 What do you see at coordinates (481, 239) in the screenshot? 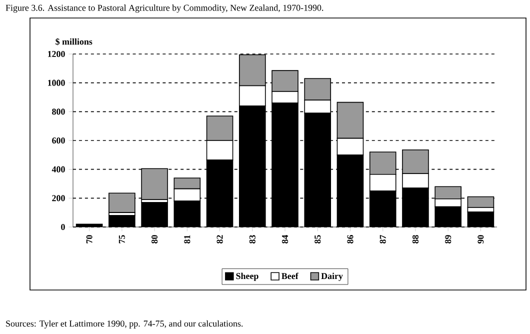
I see `x-tick-label: 90` at bounding box center [481, 239].